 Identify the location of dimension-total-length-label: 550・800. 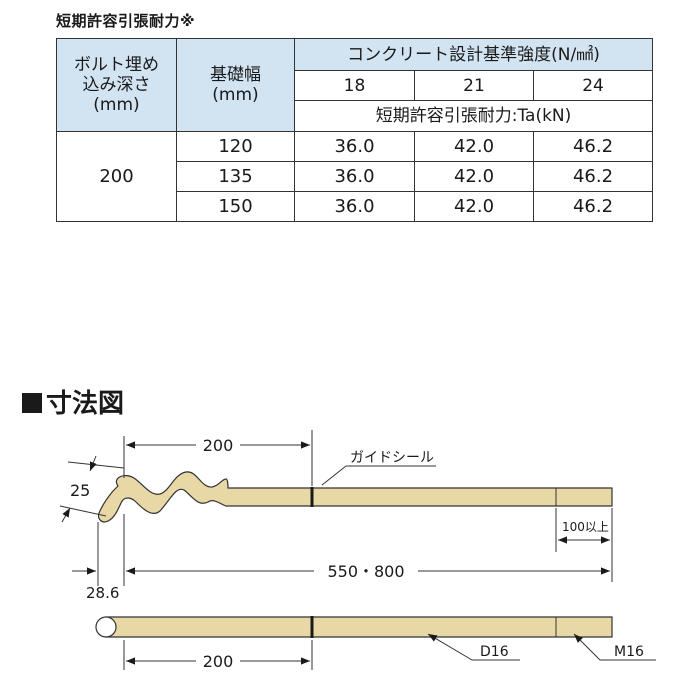
(365, 571).